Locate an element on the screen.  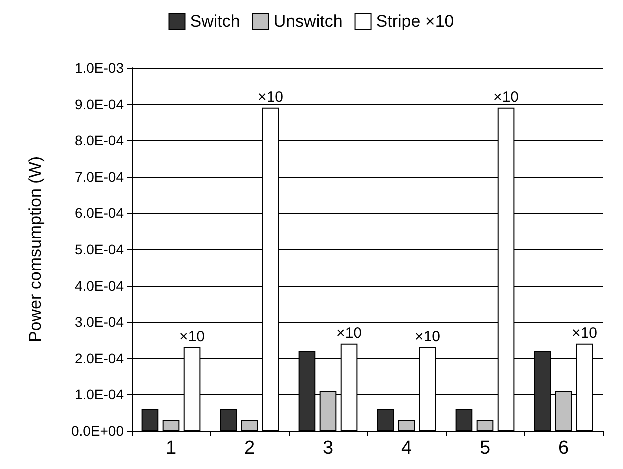
x-tick-label: 5 is located at coordinates (485, 448).